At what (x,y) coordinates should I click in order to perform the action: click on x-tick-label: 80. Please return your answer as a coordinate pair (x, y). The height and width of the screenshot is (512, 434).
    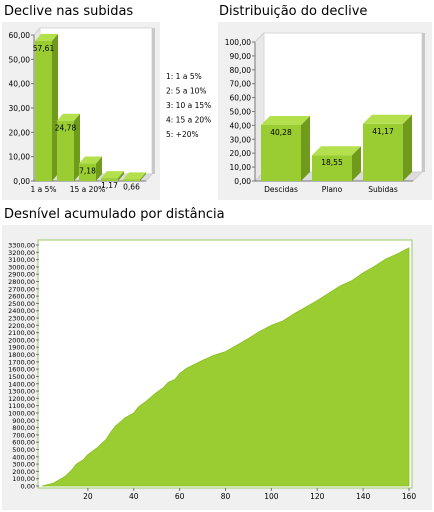
    Looking at the image, I should click on (226, 496).